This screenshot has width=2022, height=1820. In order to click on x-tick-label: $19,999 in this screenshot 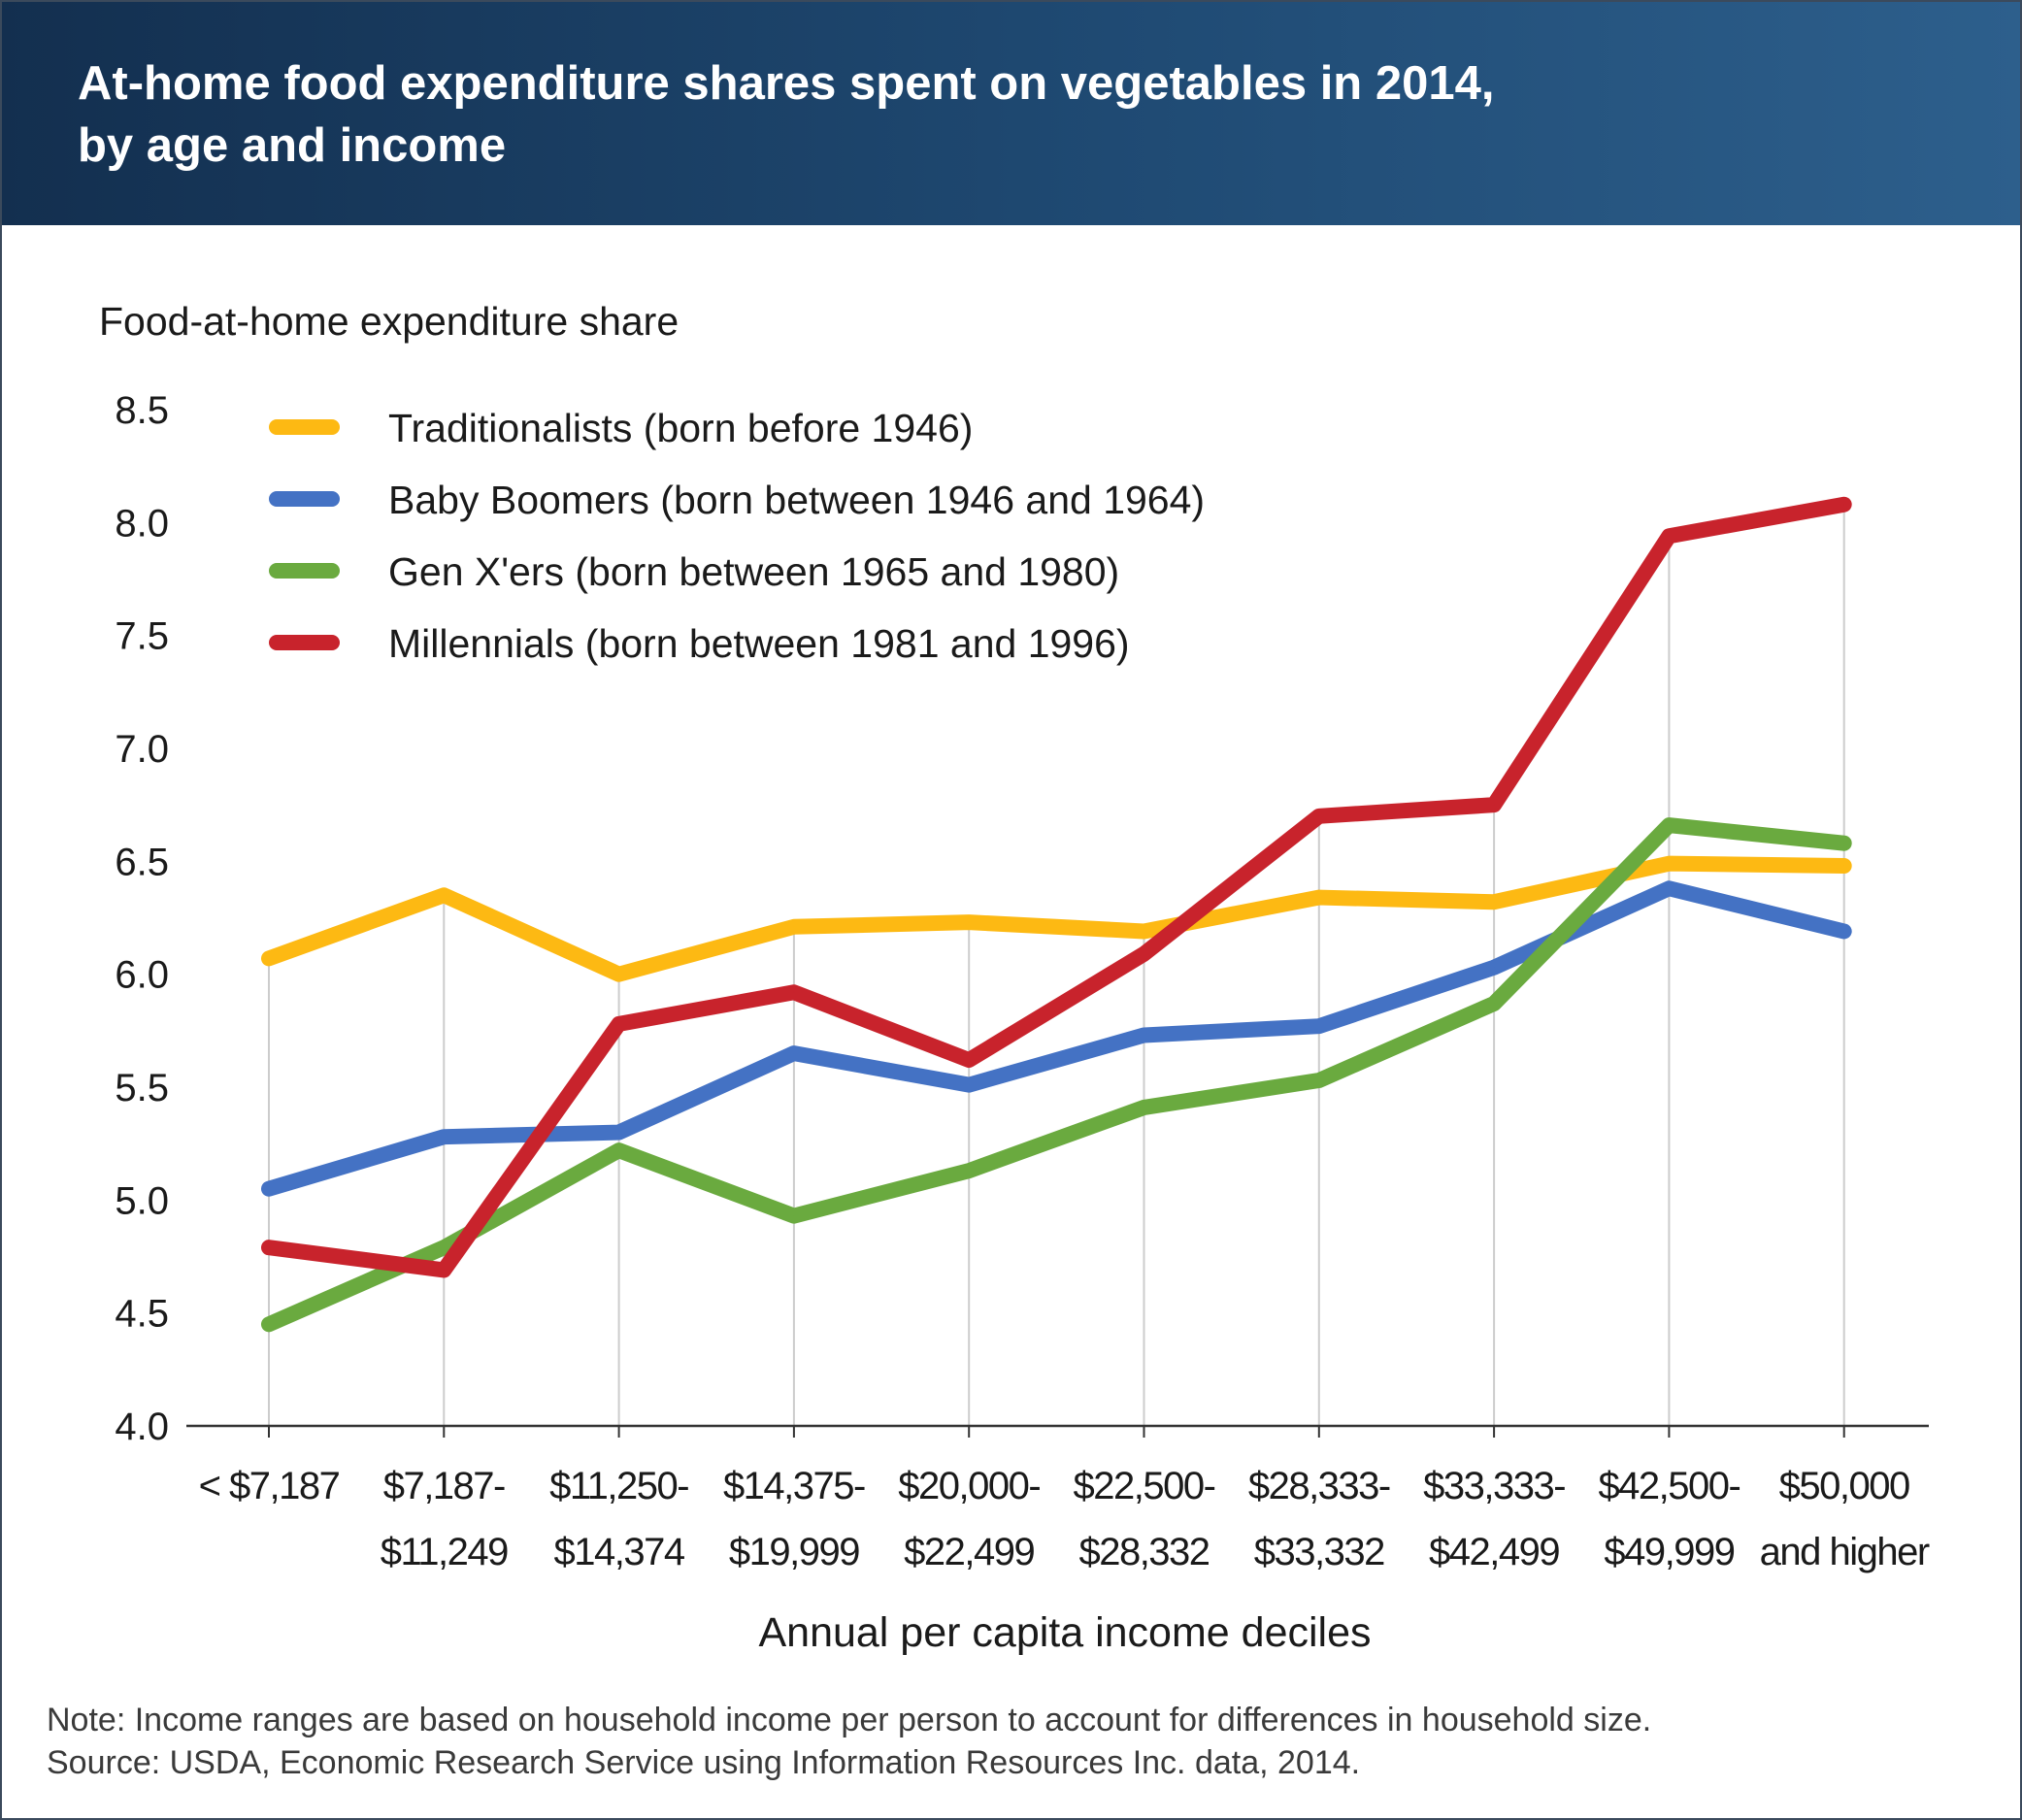, I will do `click(794, 1552)`.